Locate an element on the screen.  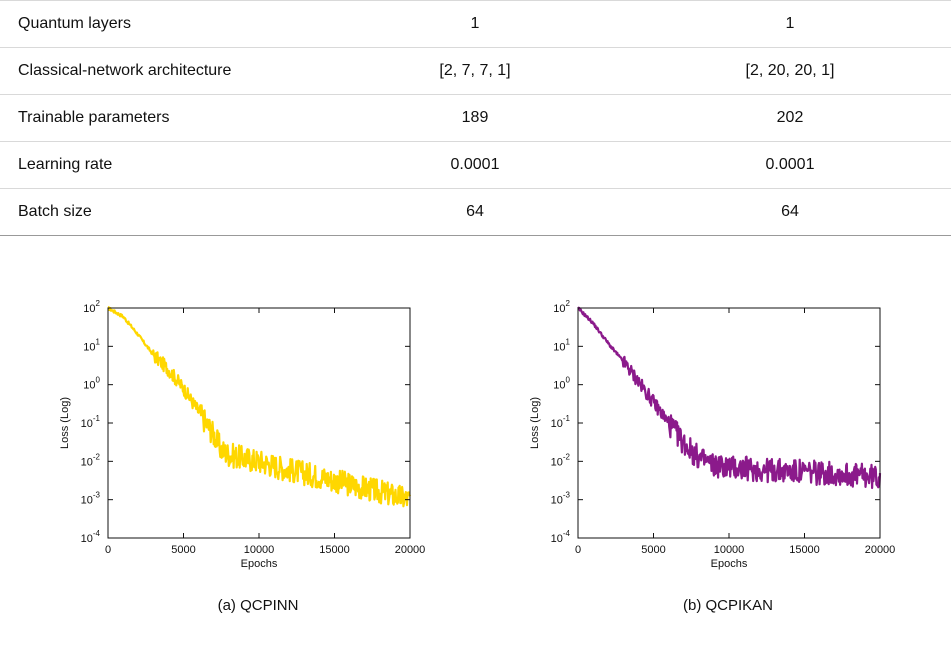
row-label: Quantum layers is located at coordinates (74, 23).